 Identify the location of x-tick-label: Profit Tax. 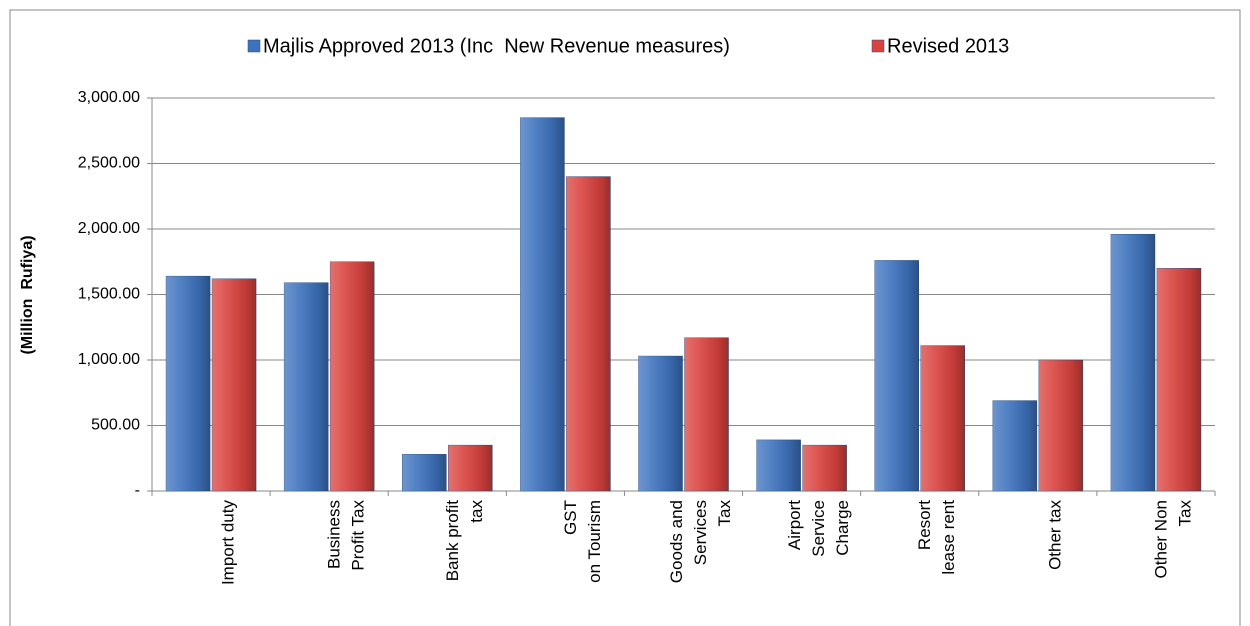
(358, 535).